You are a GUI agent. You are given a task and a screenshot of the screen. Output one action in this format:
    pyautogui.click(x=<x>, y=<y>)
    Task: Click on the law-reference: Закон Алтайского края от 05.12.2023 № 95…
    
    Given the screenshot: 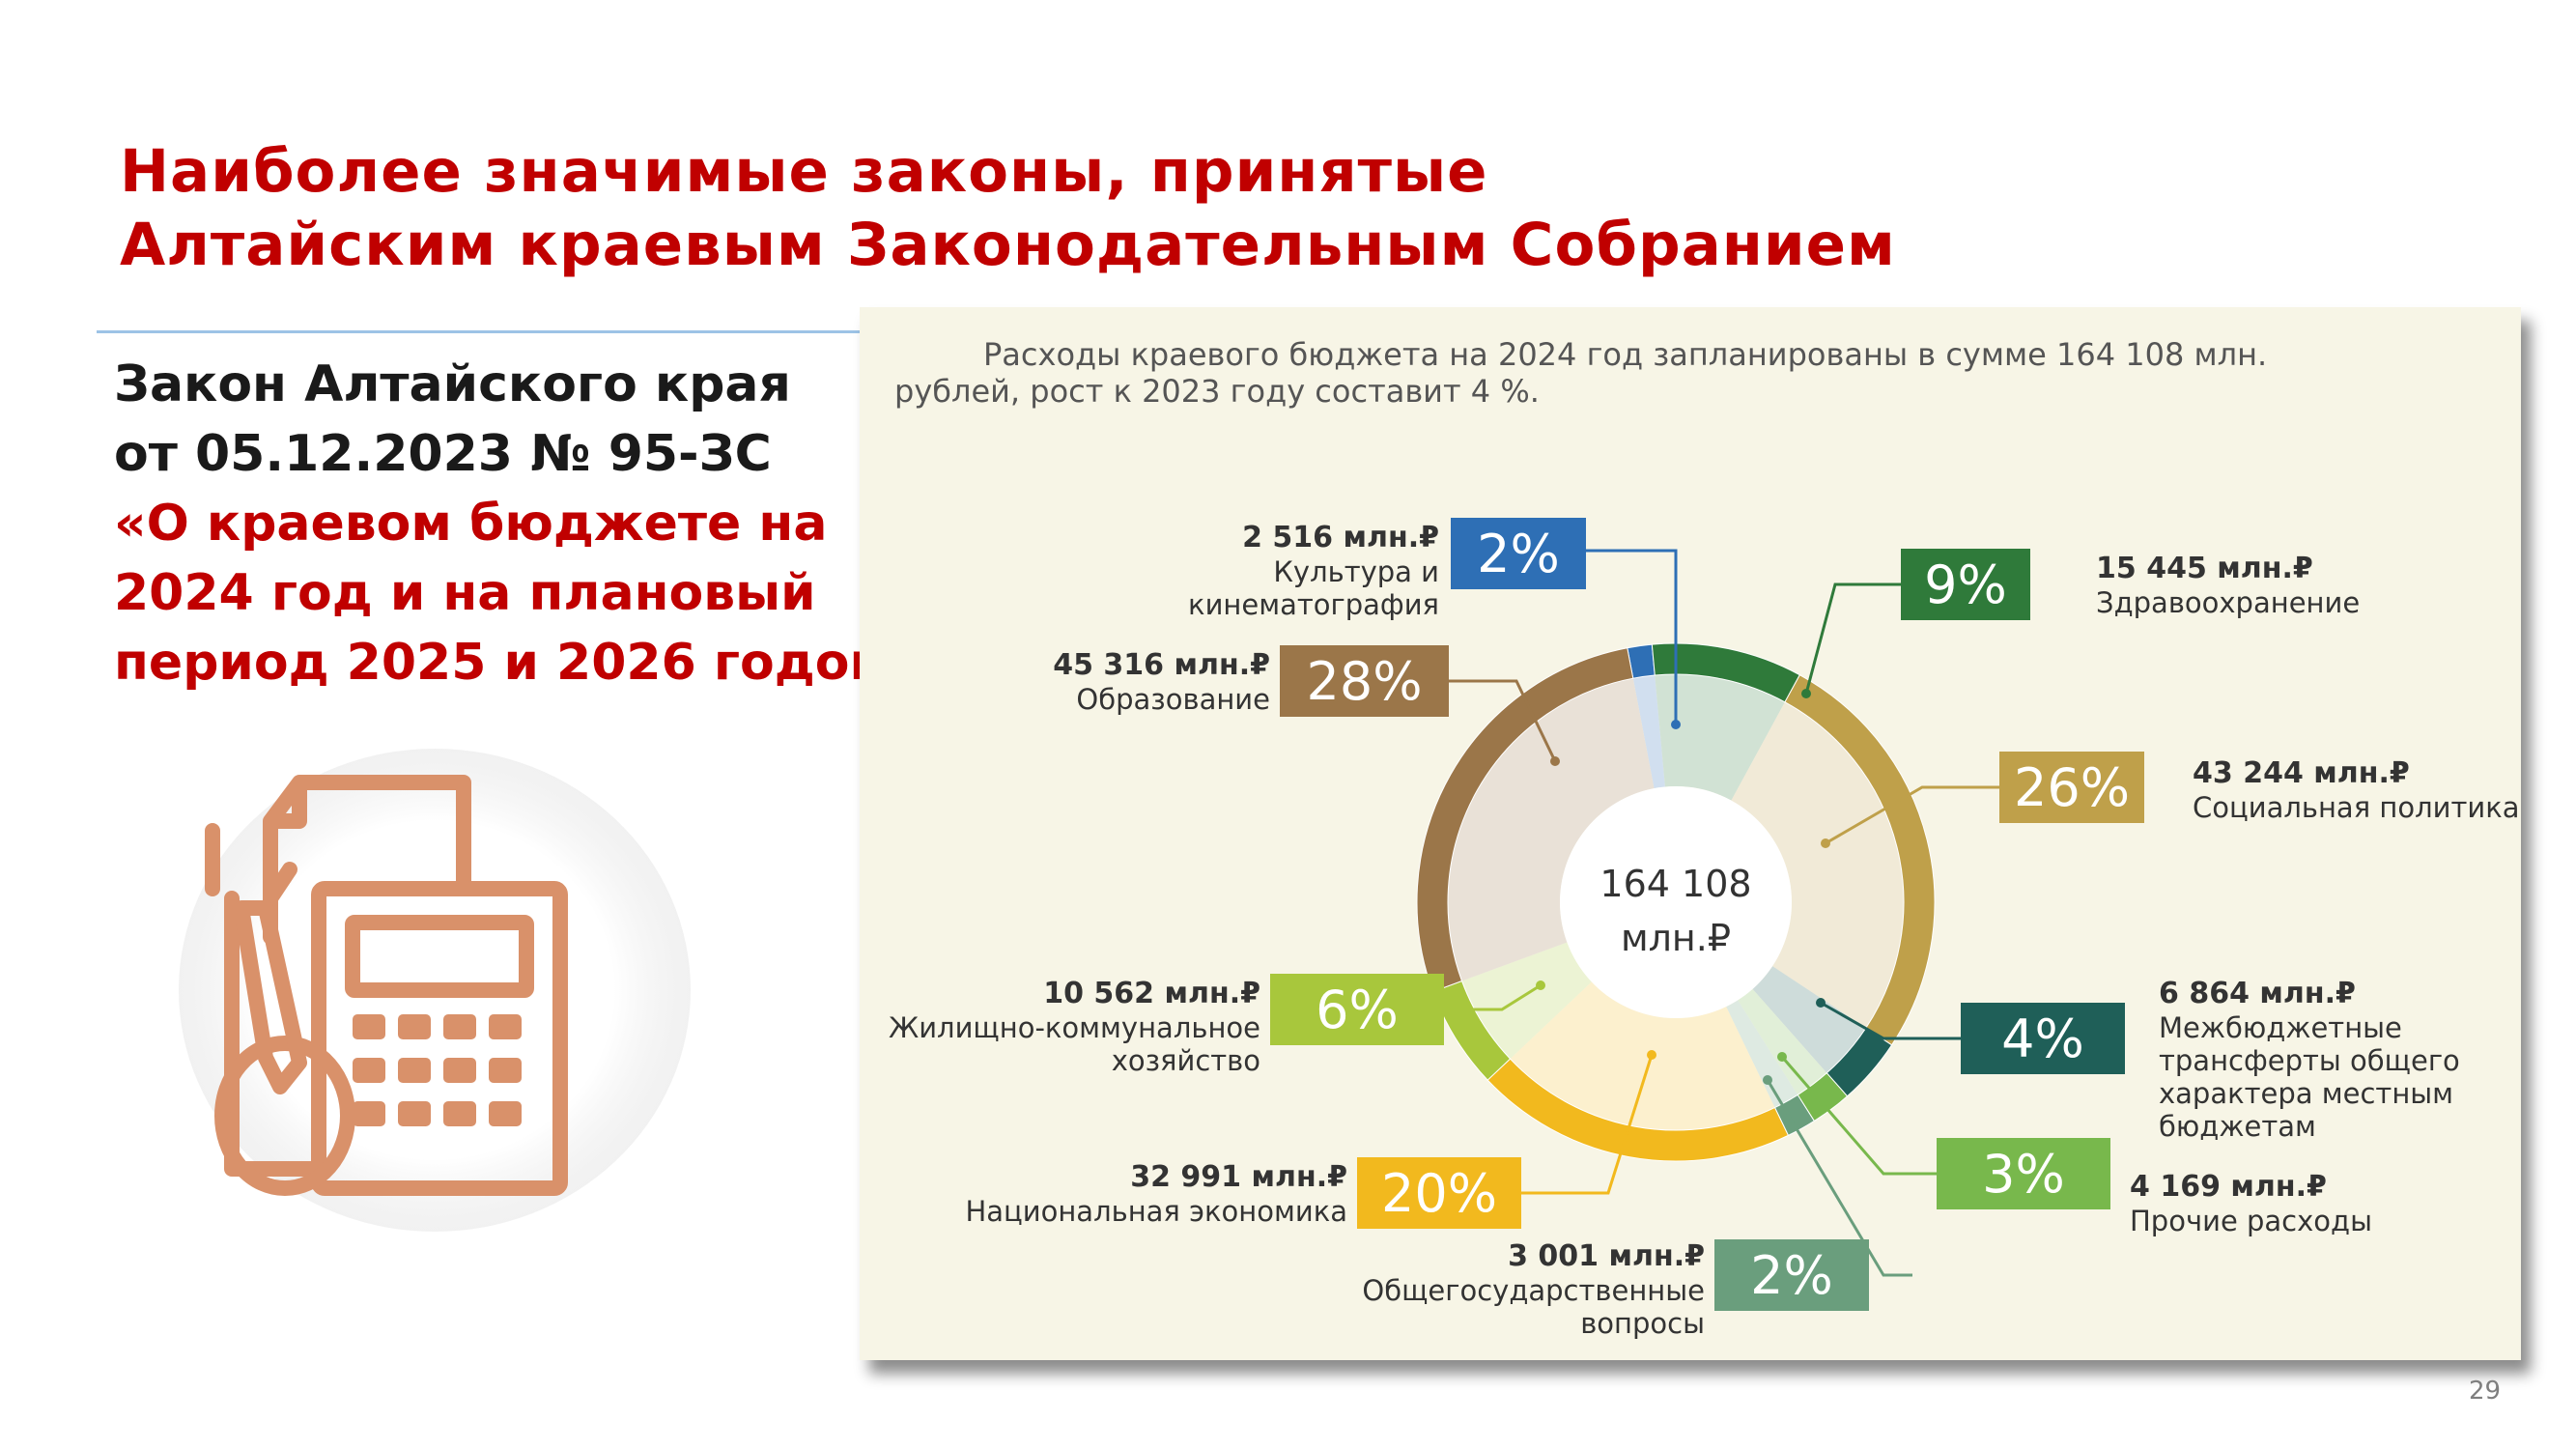 What is the action you would take?
    pyautogui.click(x=514, y=523)
    